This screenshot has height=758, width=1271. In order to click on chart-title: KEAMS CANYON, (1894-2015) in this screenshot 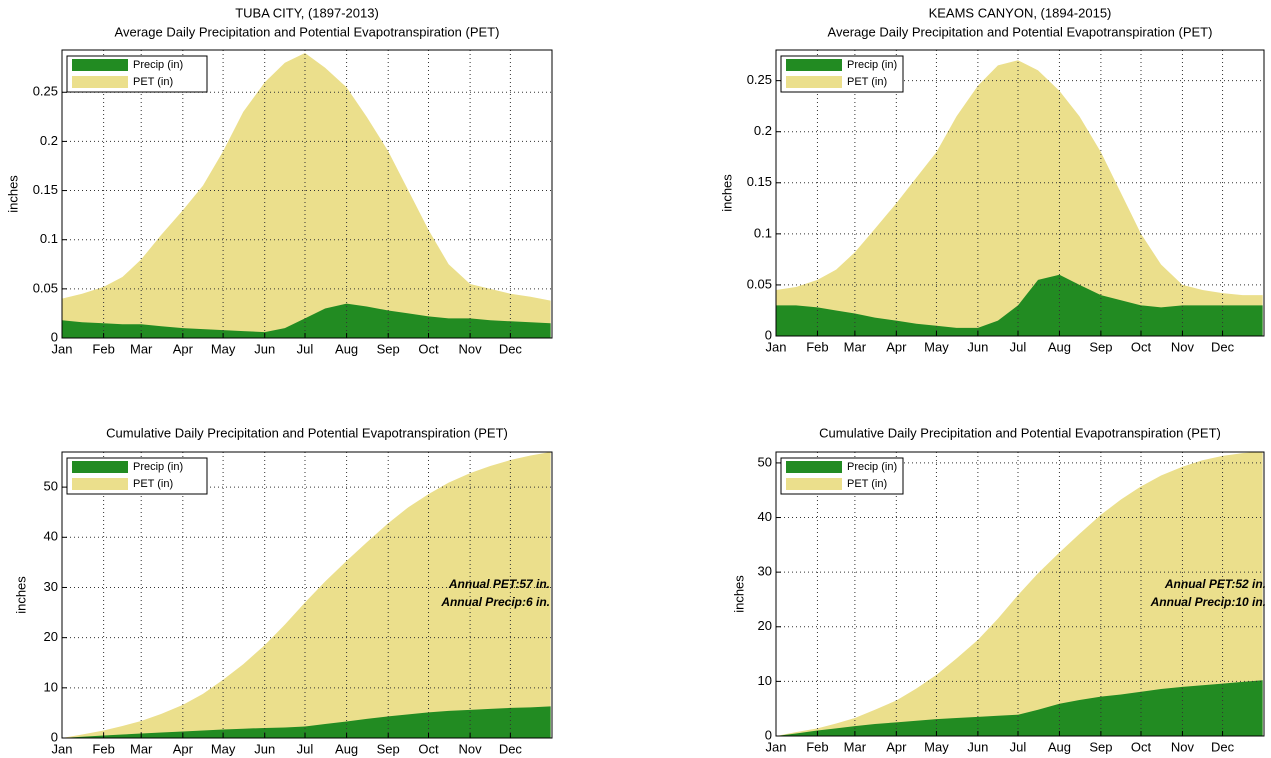, I will do `click(1020, 12)`.